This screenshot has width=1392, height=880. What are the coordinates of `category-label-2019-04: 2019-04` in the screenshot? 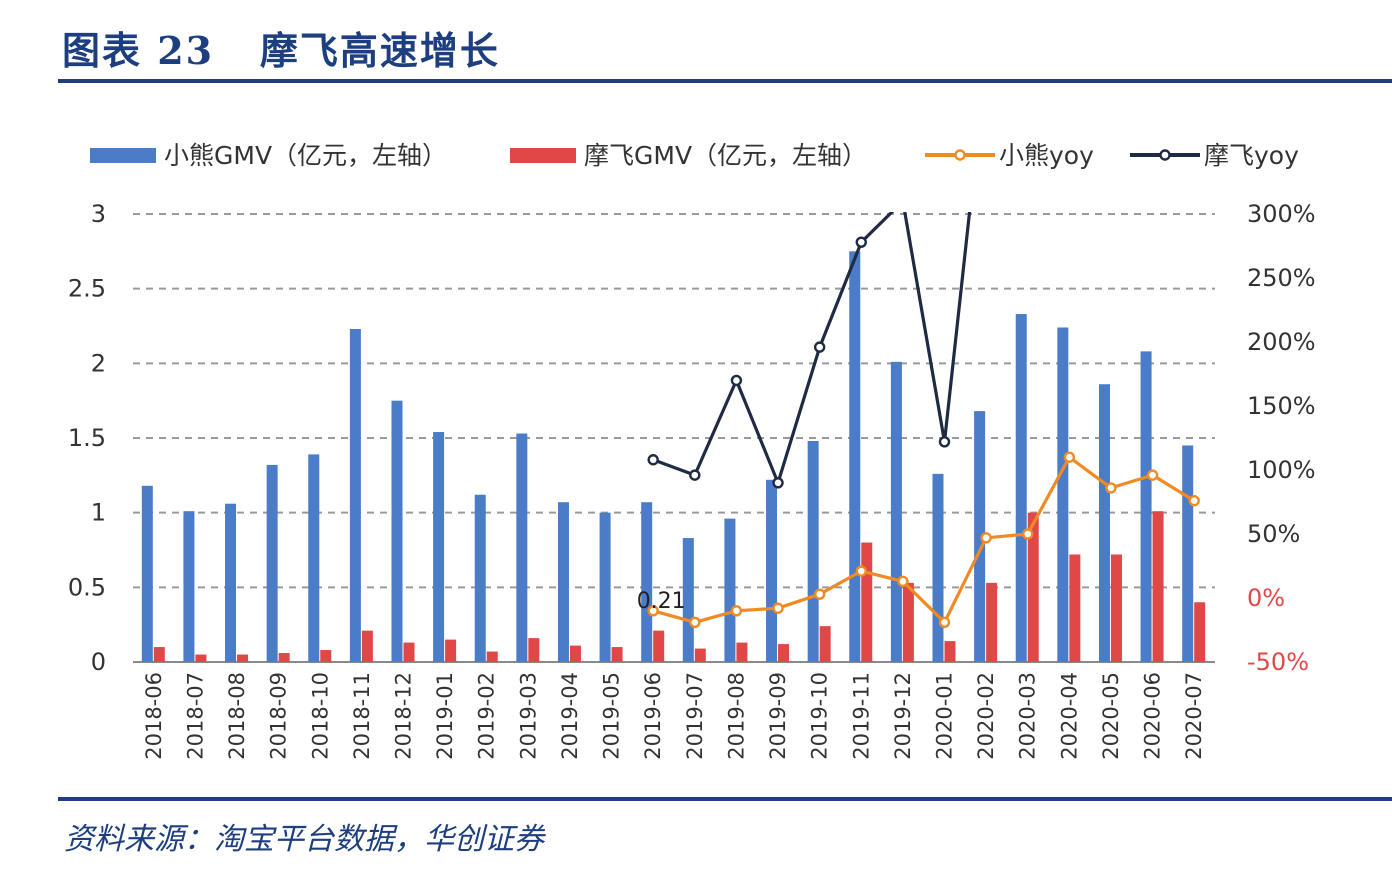 It's located at (570, 716).